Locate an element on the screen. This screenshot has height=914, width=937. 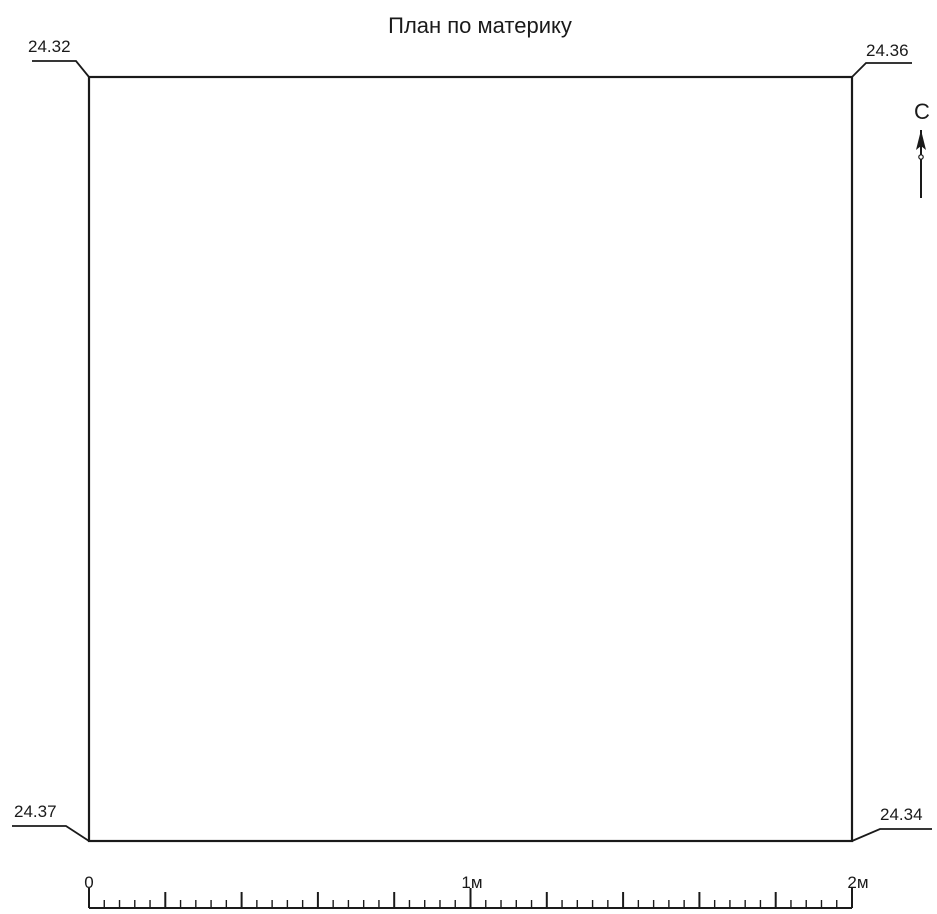
scale-bar: 0 1м 2м is located at coordinates (476, 891).